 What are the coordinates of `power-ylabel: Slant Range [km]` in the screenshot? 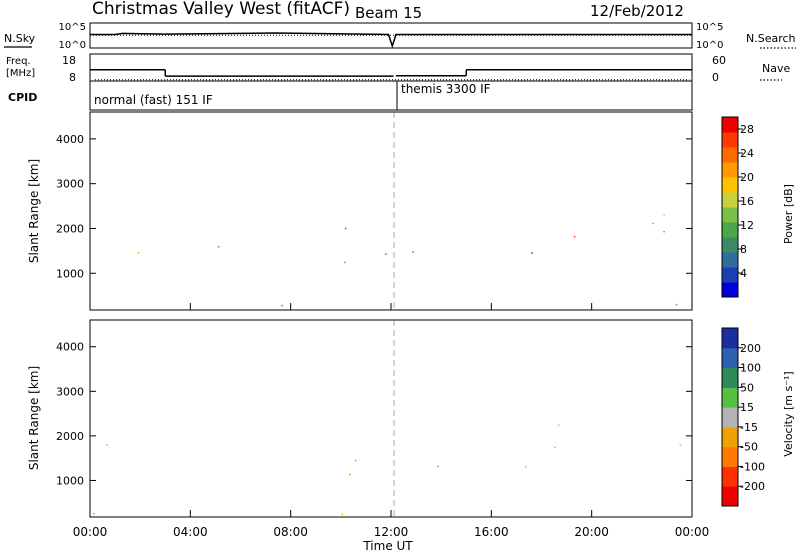 It's located at (34, 211).